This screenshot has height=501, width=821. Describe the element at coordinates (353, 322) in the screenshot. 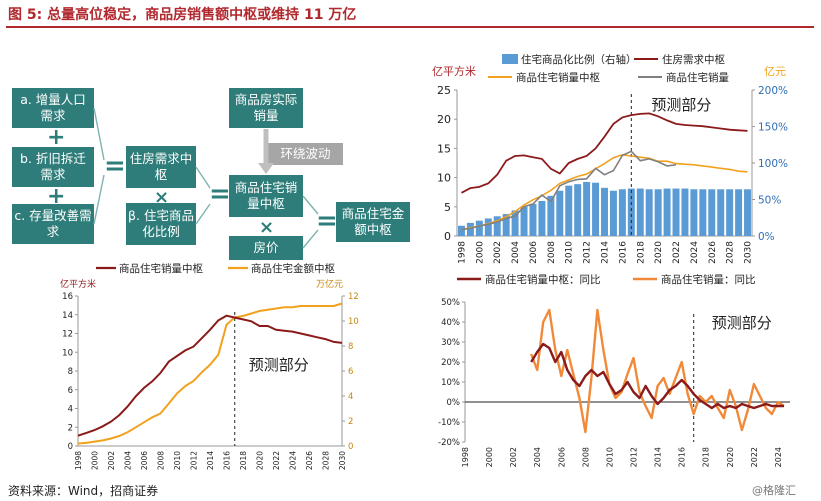

I see `y-tick-label-right: 10` at that location.